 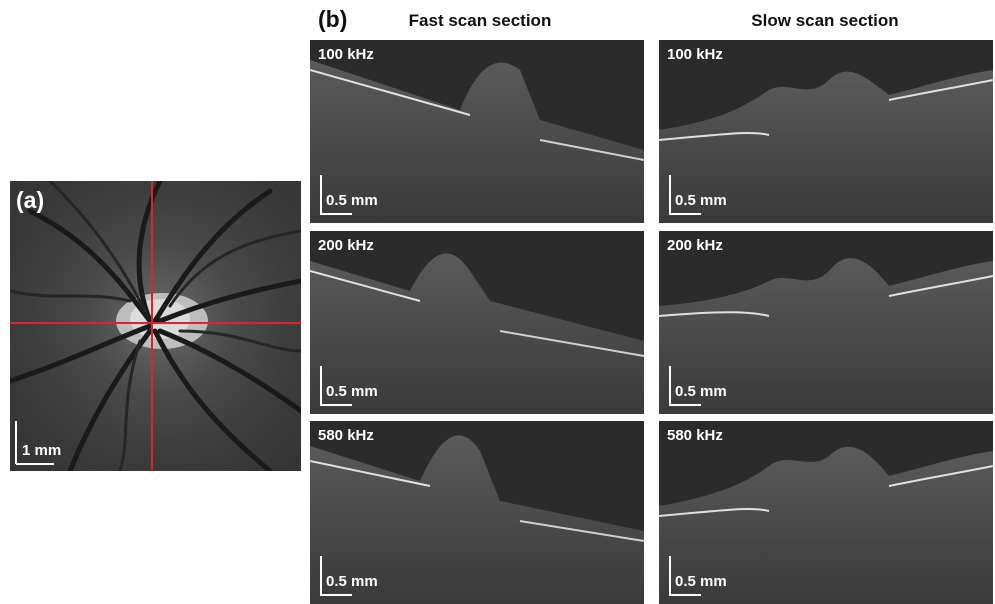 I want to click on fundus-vessels, so click(x=155, y=326).